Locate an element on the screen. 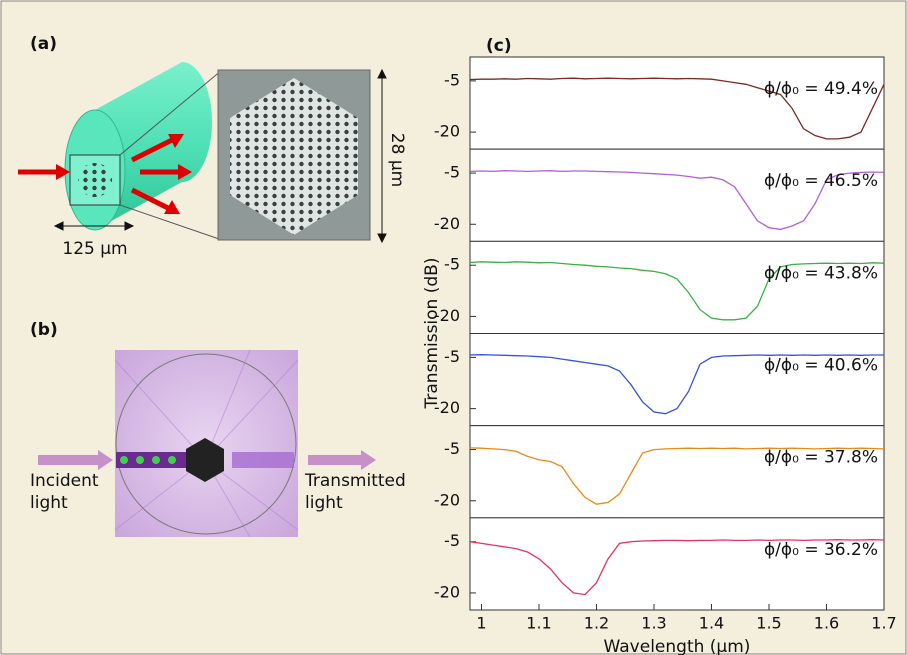 The width and height of the screenshot is (907, 655). diameter-label: 125 μm is located at coordinates (94, 249).